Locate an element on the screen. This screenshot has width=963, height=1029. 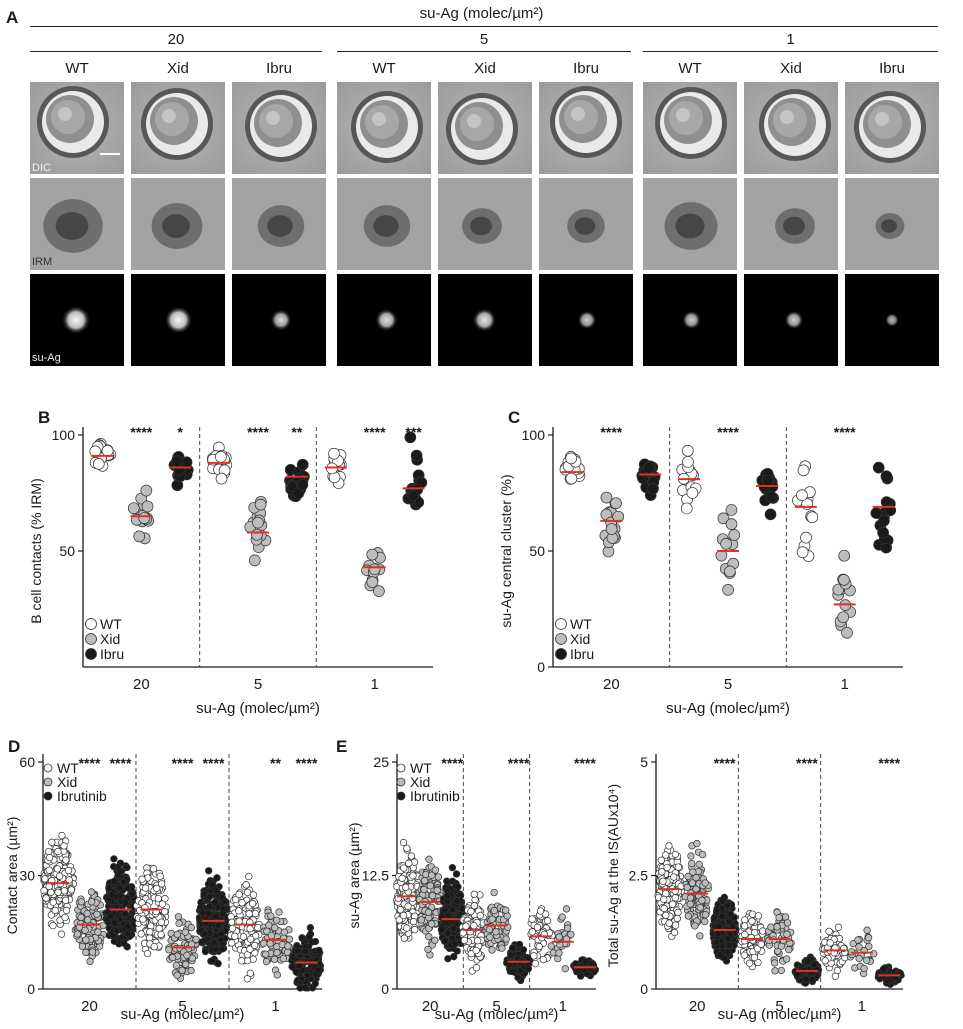
significance-stars: ** is located at coordinates (275, 763).